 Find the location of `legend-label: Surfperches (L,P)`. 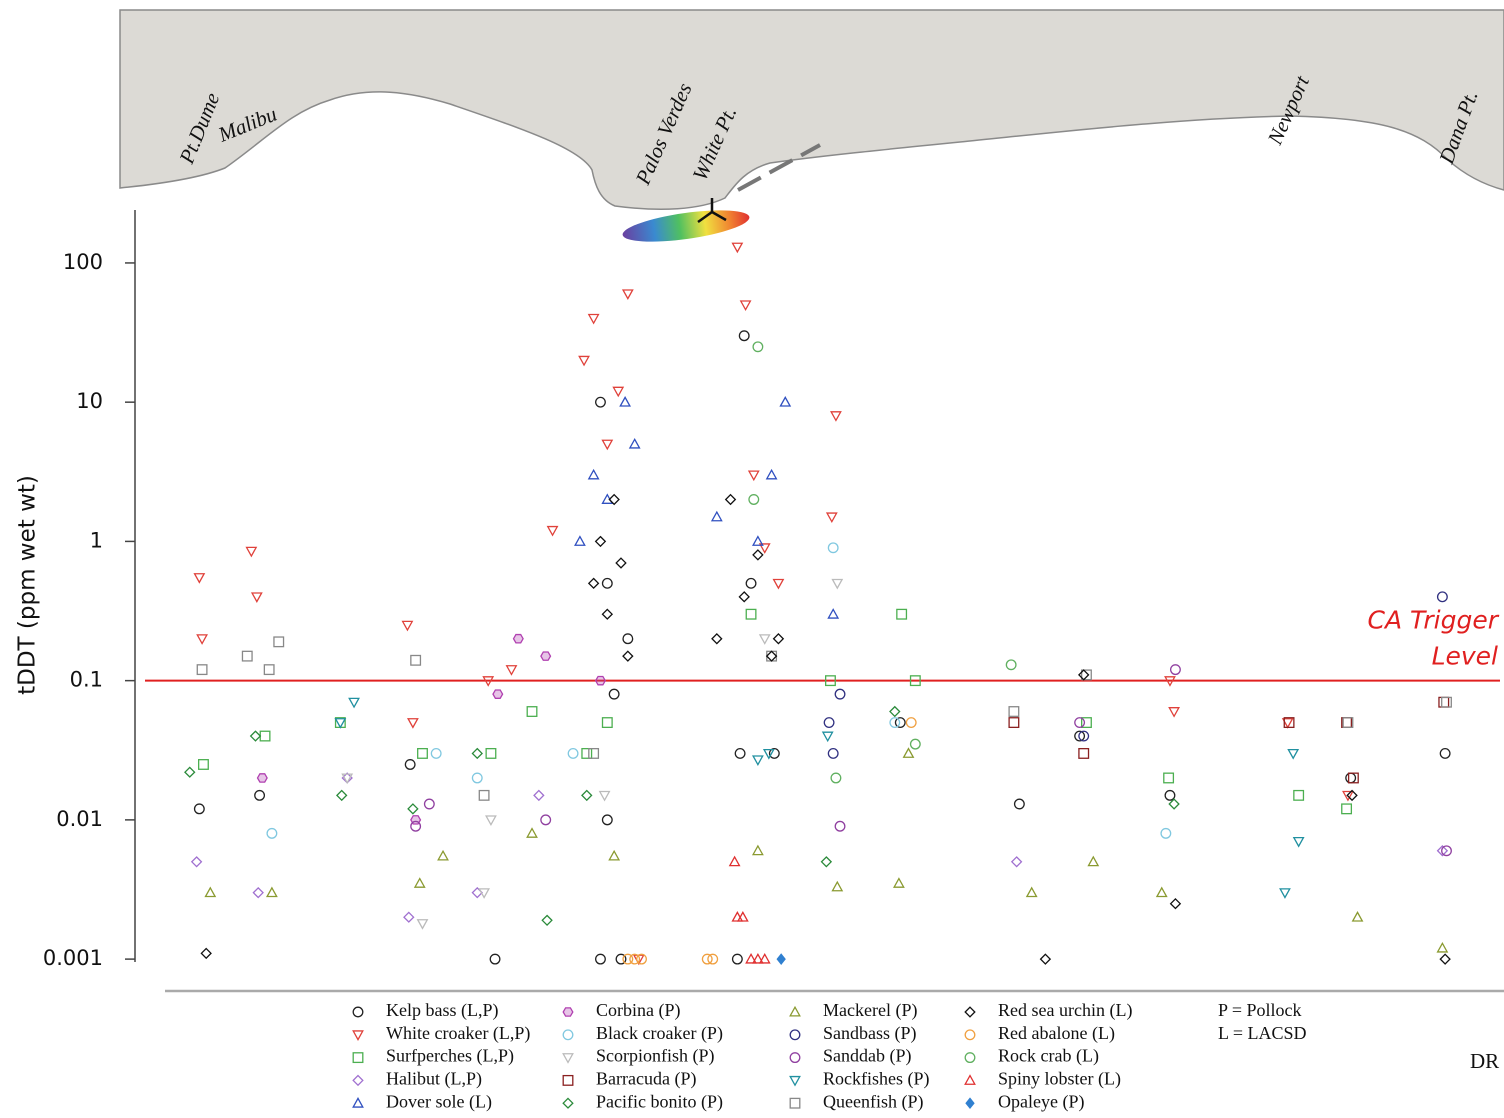

legend-label: Surfperches (L,P) is located at coordinates (450, 1056).